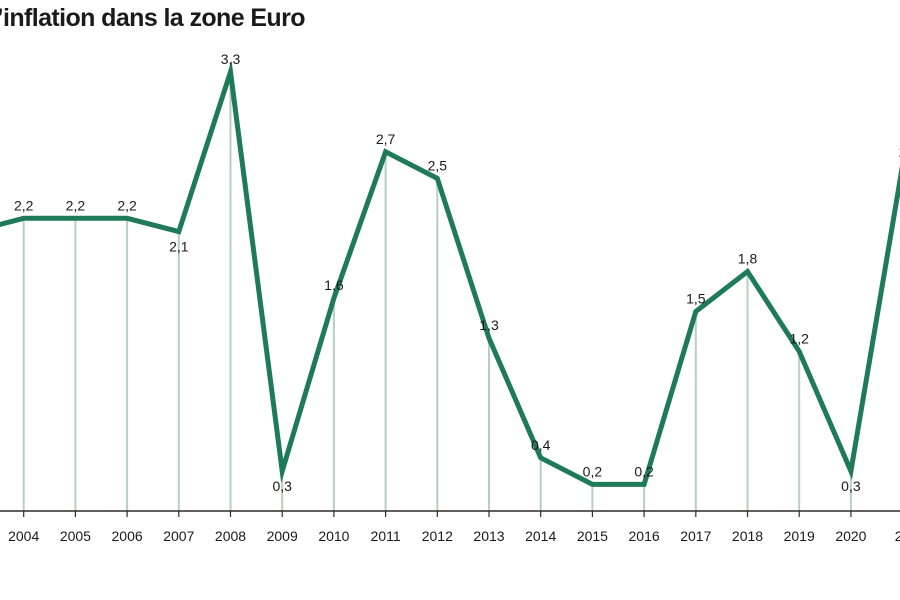 This screenshot has width=900, height=600. What do you see at coordinates (334, 285) in the screenshot?
I see `data-label: 1,6` at bounding box center [334, 285].